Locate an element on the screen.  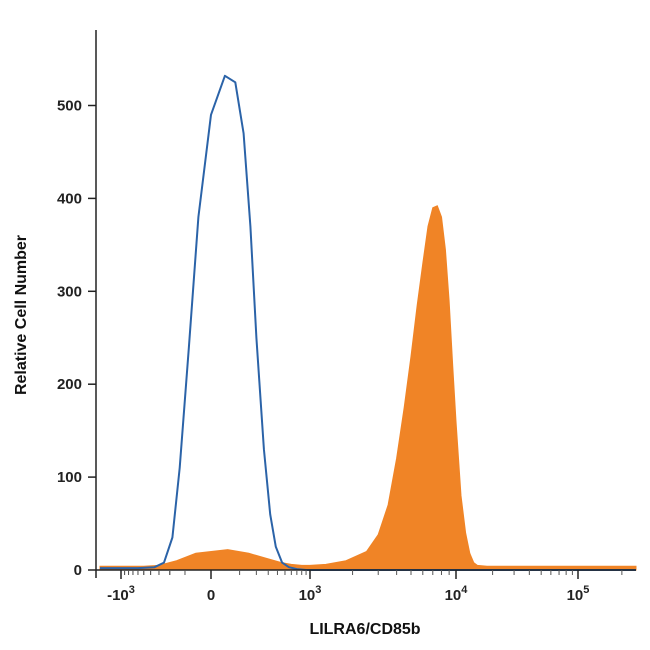
x-axis-title: LILRA6/CD85b is located at coordinates (364, 629).